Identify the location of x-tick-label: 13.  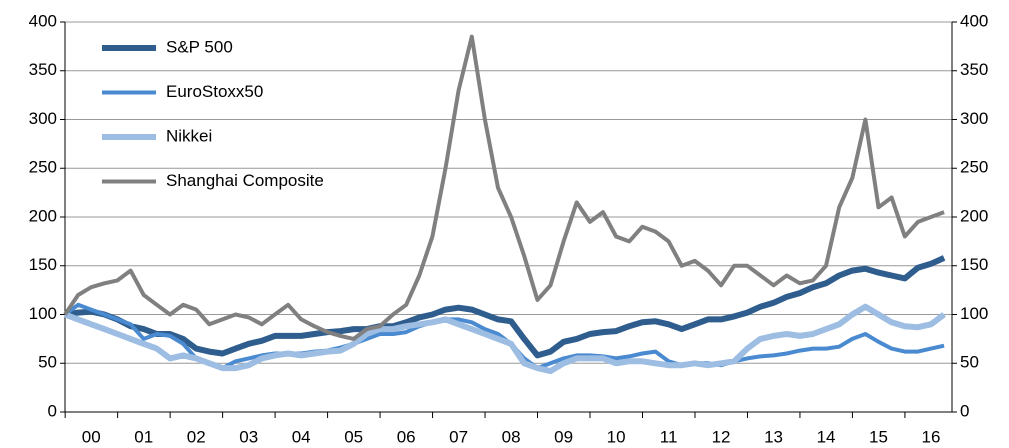
(773, 436).